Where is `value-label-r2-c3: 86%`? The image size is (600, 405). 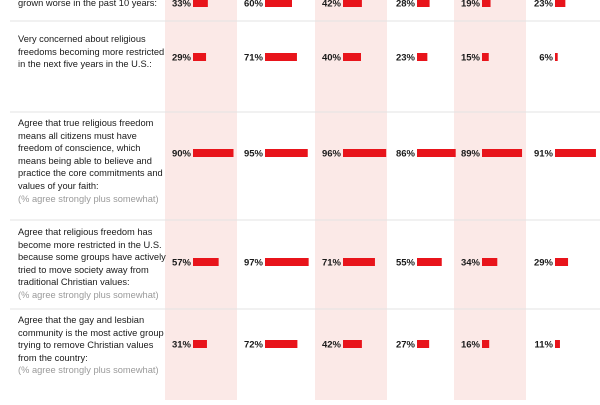 value-label-r2-c3: 86% is located at coordinates (406, 154).